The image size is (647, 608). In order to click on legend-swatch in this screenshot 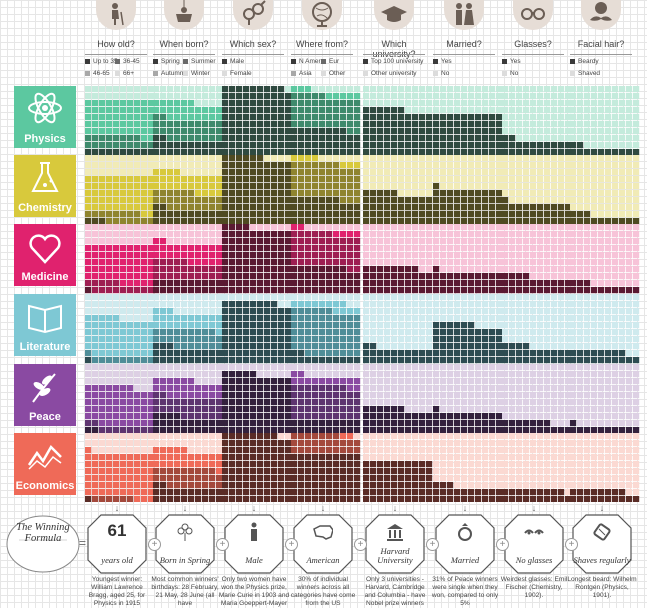, I will do `click(224, 73)`.